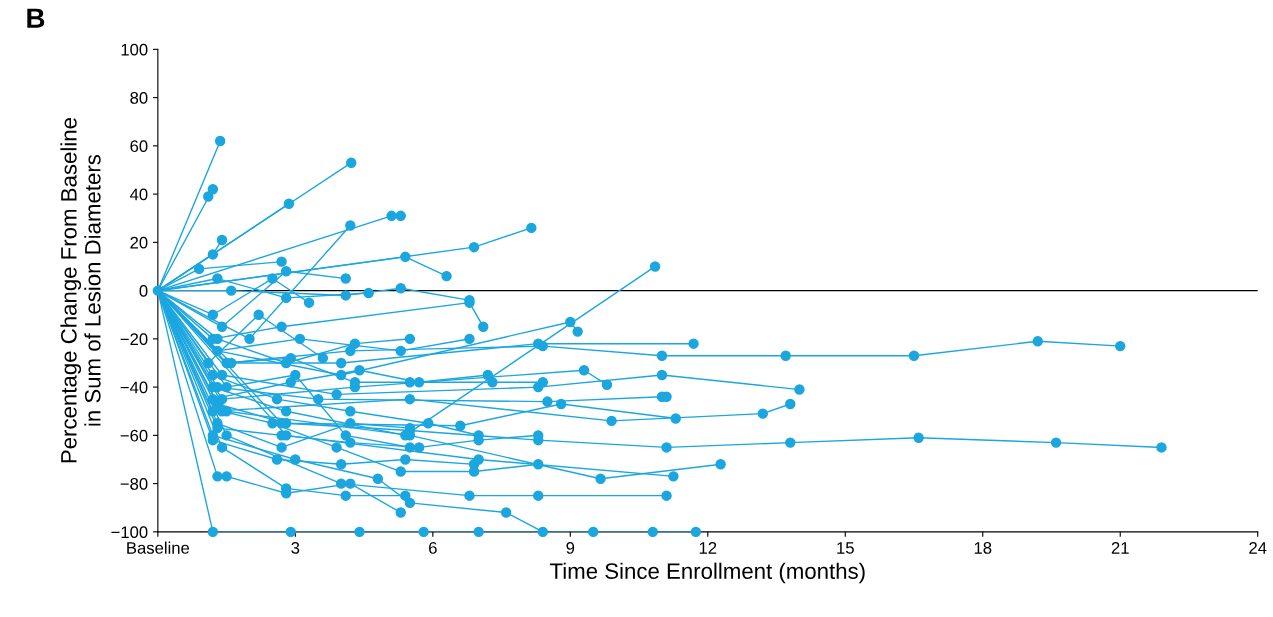 This screenshot has height=617, width=1273. Describe the element at coordinates (129, 532) in the screenshot. I see `y-tick-label: −100` at that location.